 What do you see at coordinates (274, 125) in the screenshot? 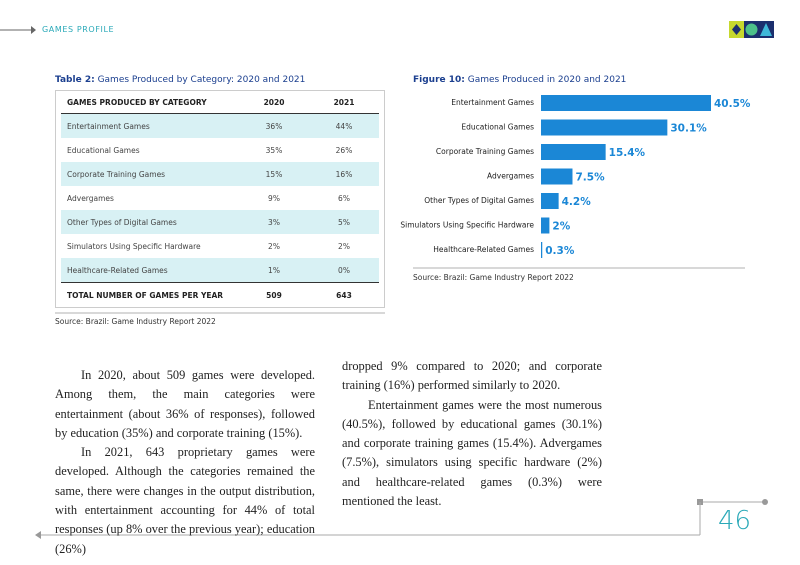
I see `table-cell: 36%` at bounding box center [274, 125].